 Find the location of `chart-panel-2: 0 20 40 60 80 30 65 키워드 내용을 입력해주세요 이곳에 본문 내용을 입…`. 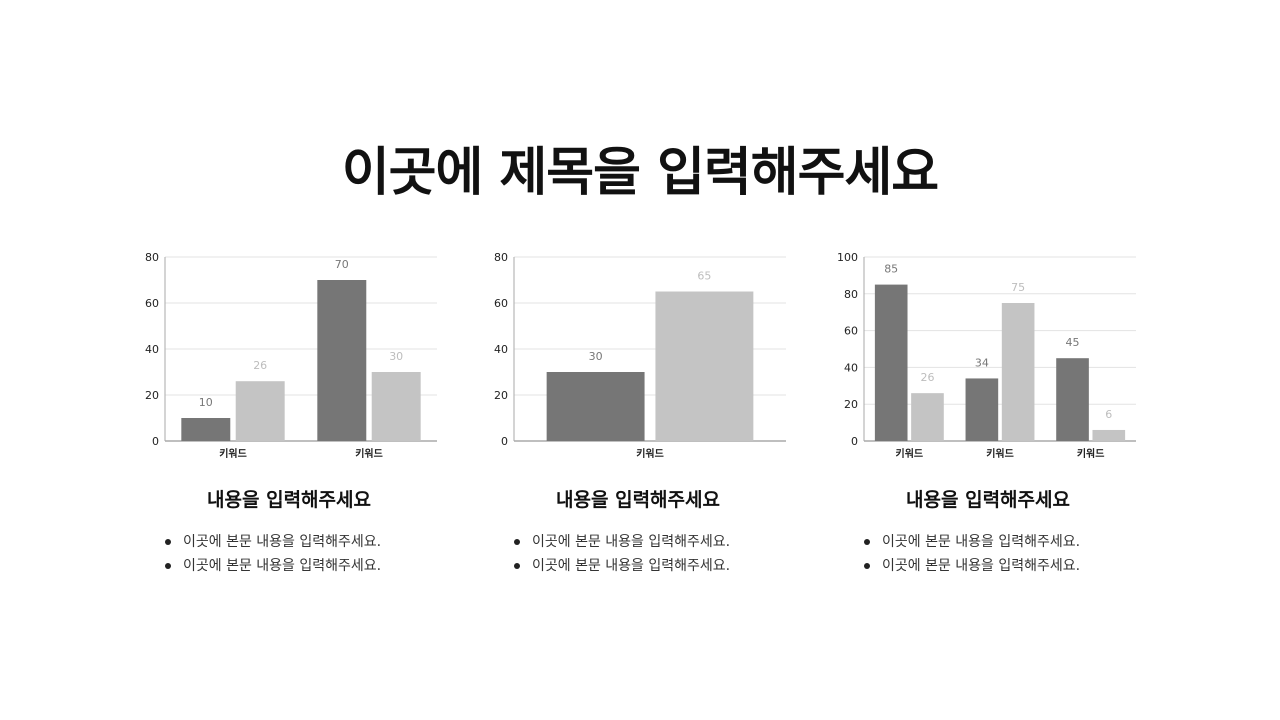

chart-panel-2: 0 20 40 60 80 30 65 키워드 내용을 입력해주세요 이곳에 본문 내용을 입… is located at coordinates (638, 414).